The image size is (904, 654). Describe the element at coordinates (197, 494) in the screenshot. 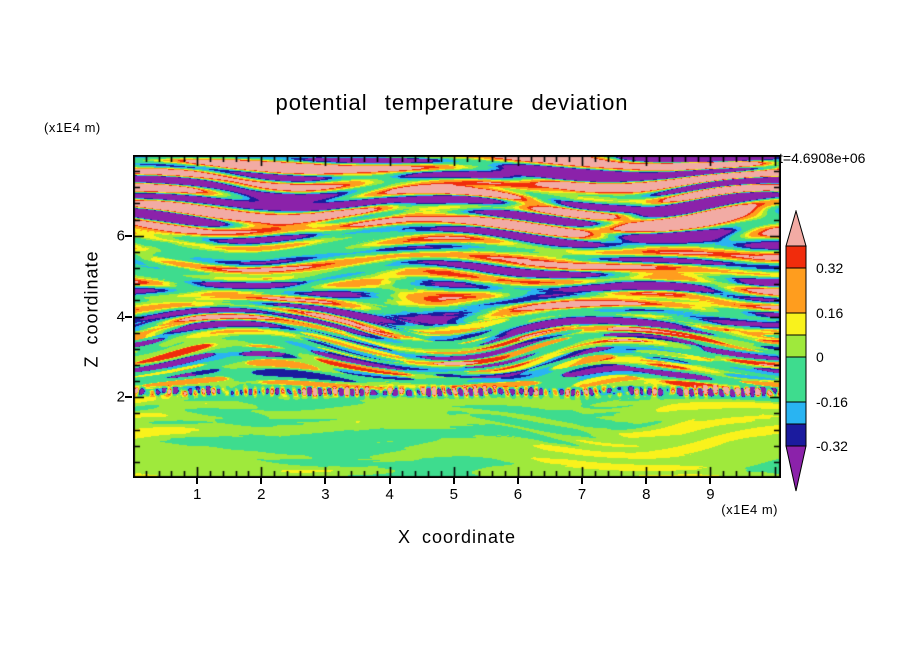

I see `x-tick-label: 1` at that location.